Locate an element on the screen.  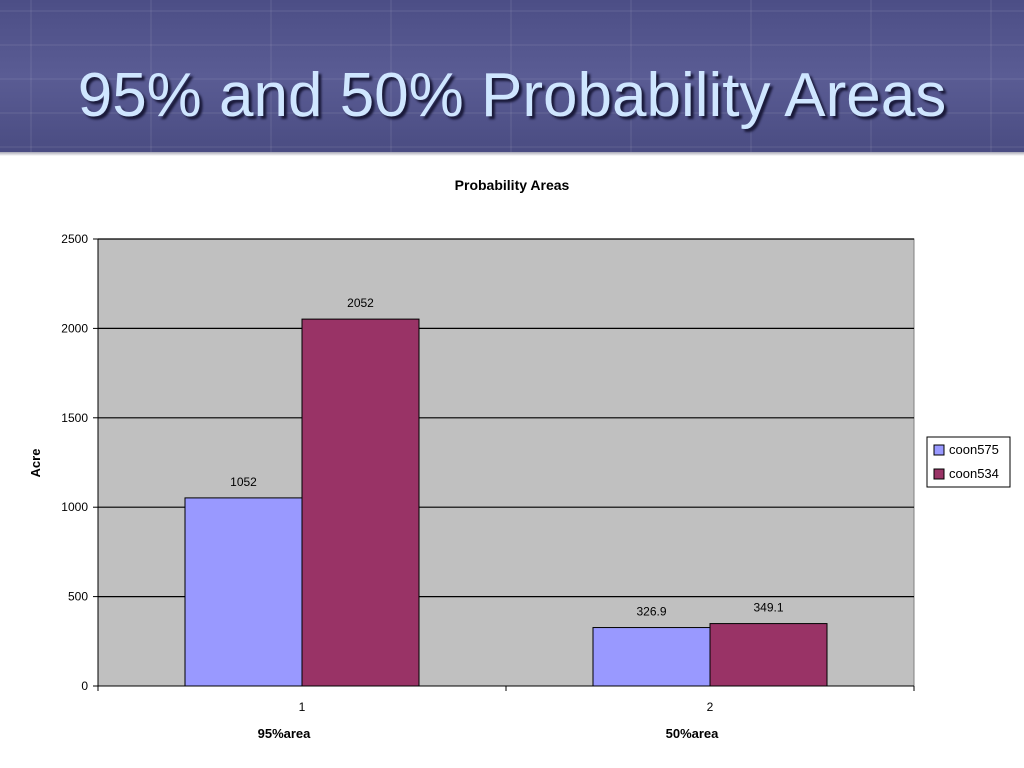
y-axis-label: Acre is located at coordinates (35, 463).